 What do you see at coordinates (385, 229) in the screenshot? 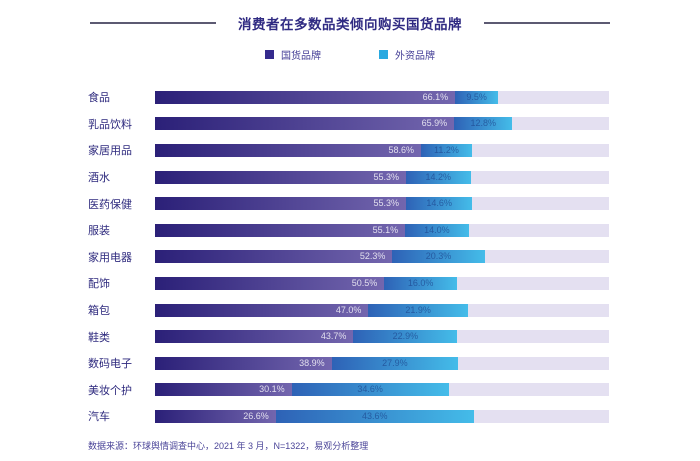
I see `domestic-value-label: 55.1%` at bounding box center [385, 229].